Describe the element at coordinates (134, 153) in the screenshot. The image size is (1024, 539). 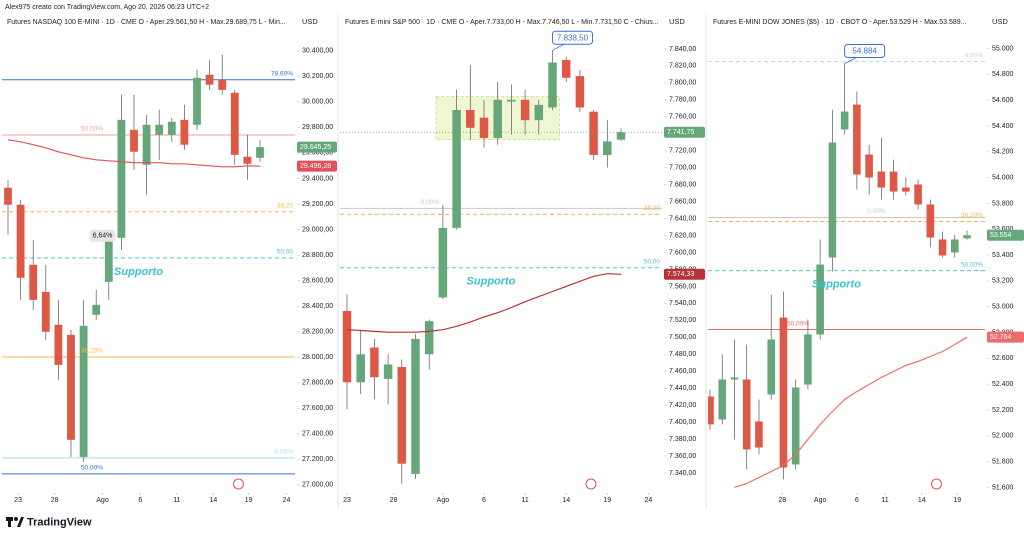
I see `moving-average` at that location.